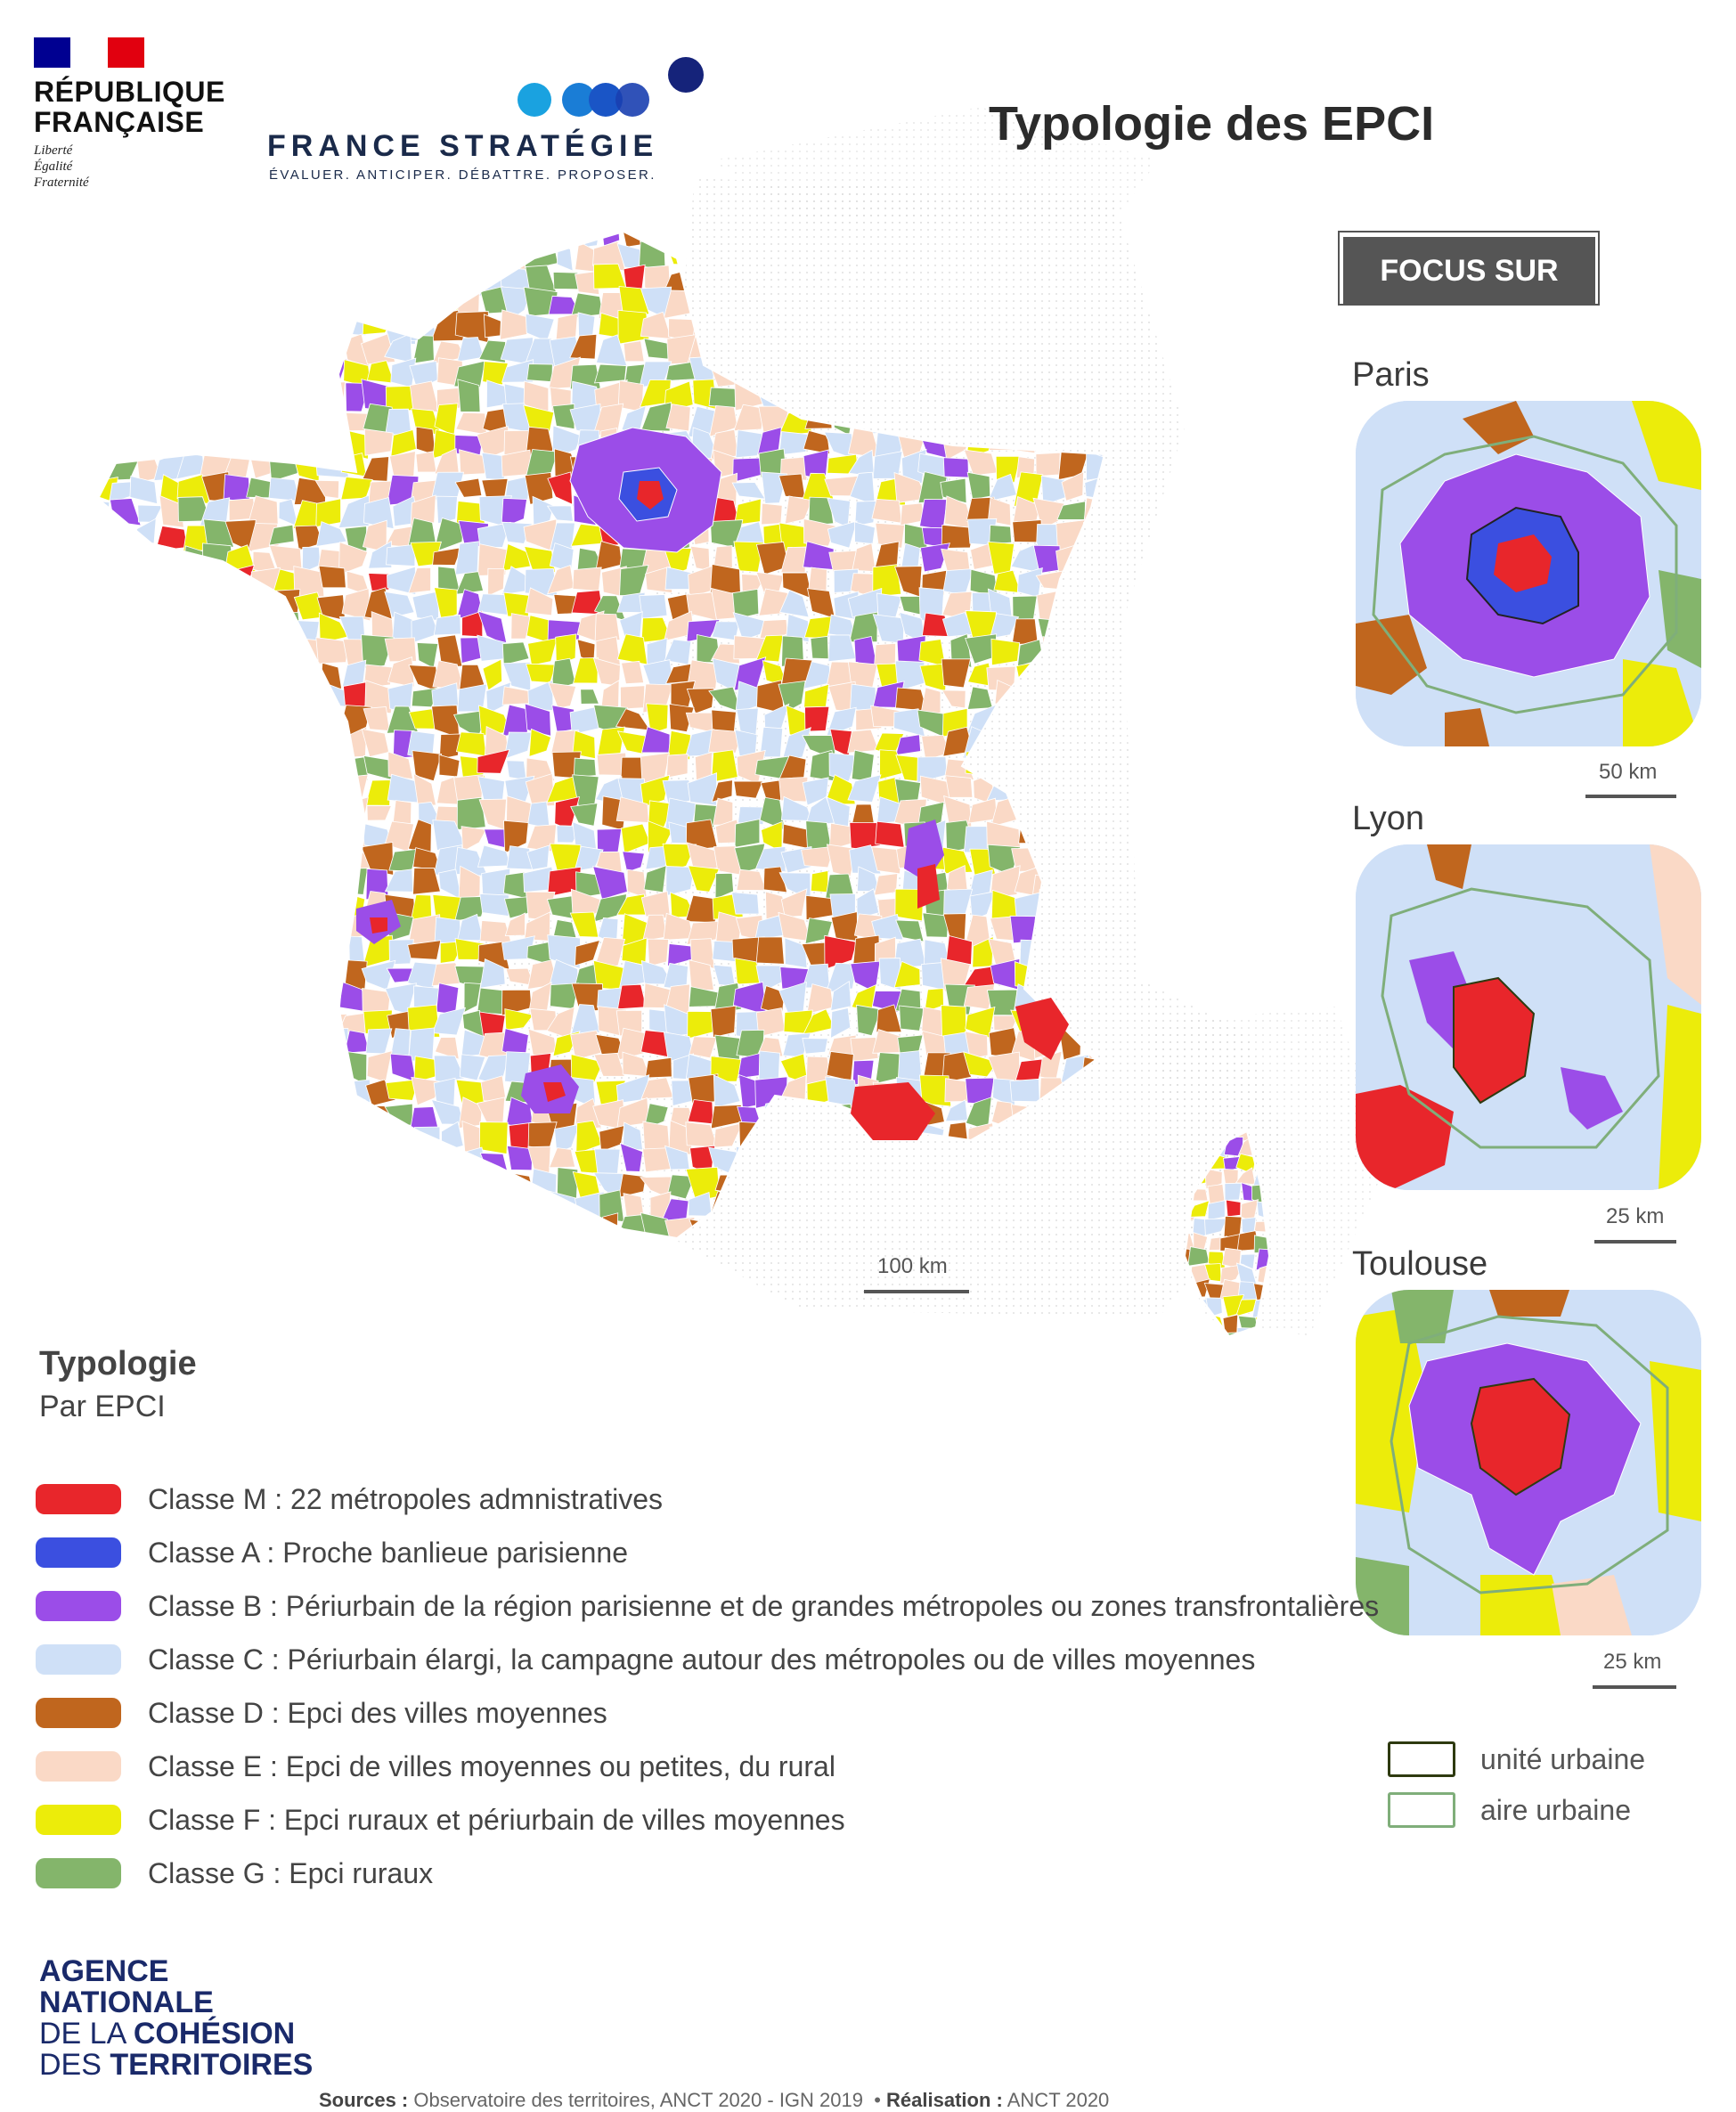 The image size is (1736, 2112). I want to click on main-map-scale-label: 100 km, so click(912, 1266).